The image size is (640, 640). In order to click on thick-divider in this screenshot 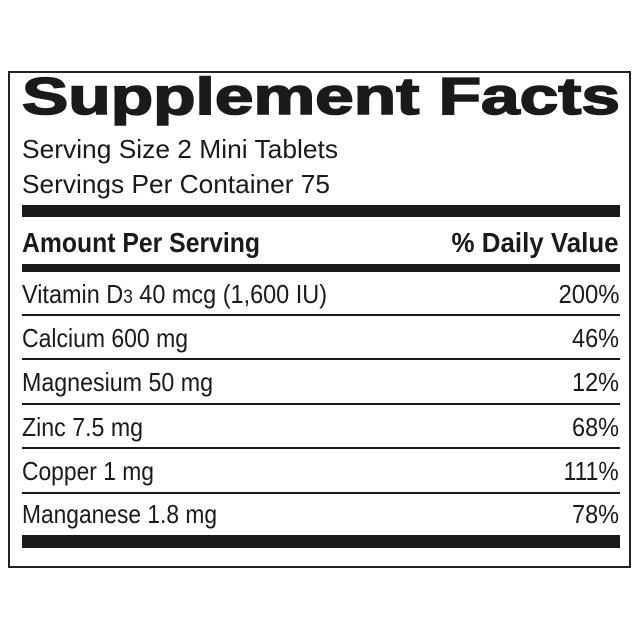, I will do `click(321, 211)`.